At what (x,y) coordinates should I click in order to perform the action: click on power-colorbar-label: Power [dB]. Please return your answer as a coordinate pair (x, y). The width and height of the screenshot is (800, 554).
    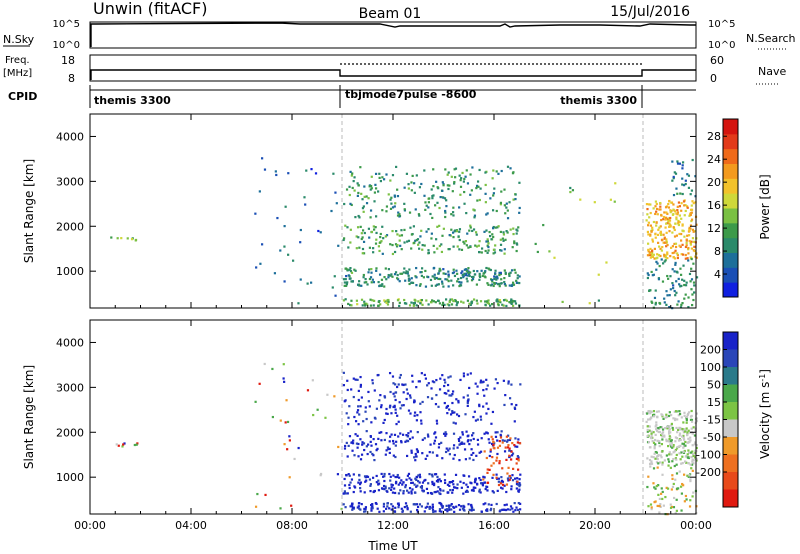
    Looking at the image, I should click on (765, 206).